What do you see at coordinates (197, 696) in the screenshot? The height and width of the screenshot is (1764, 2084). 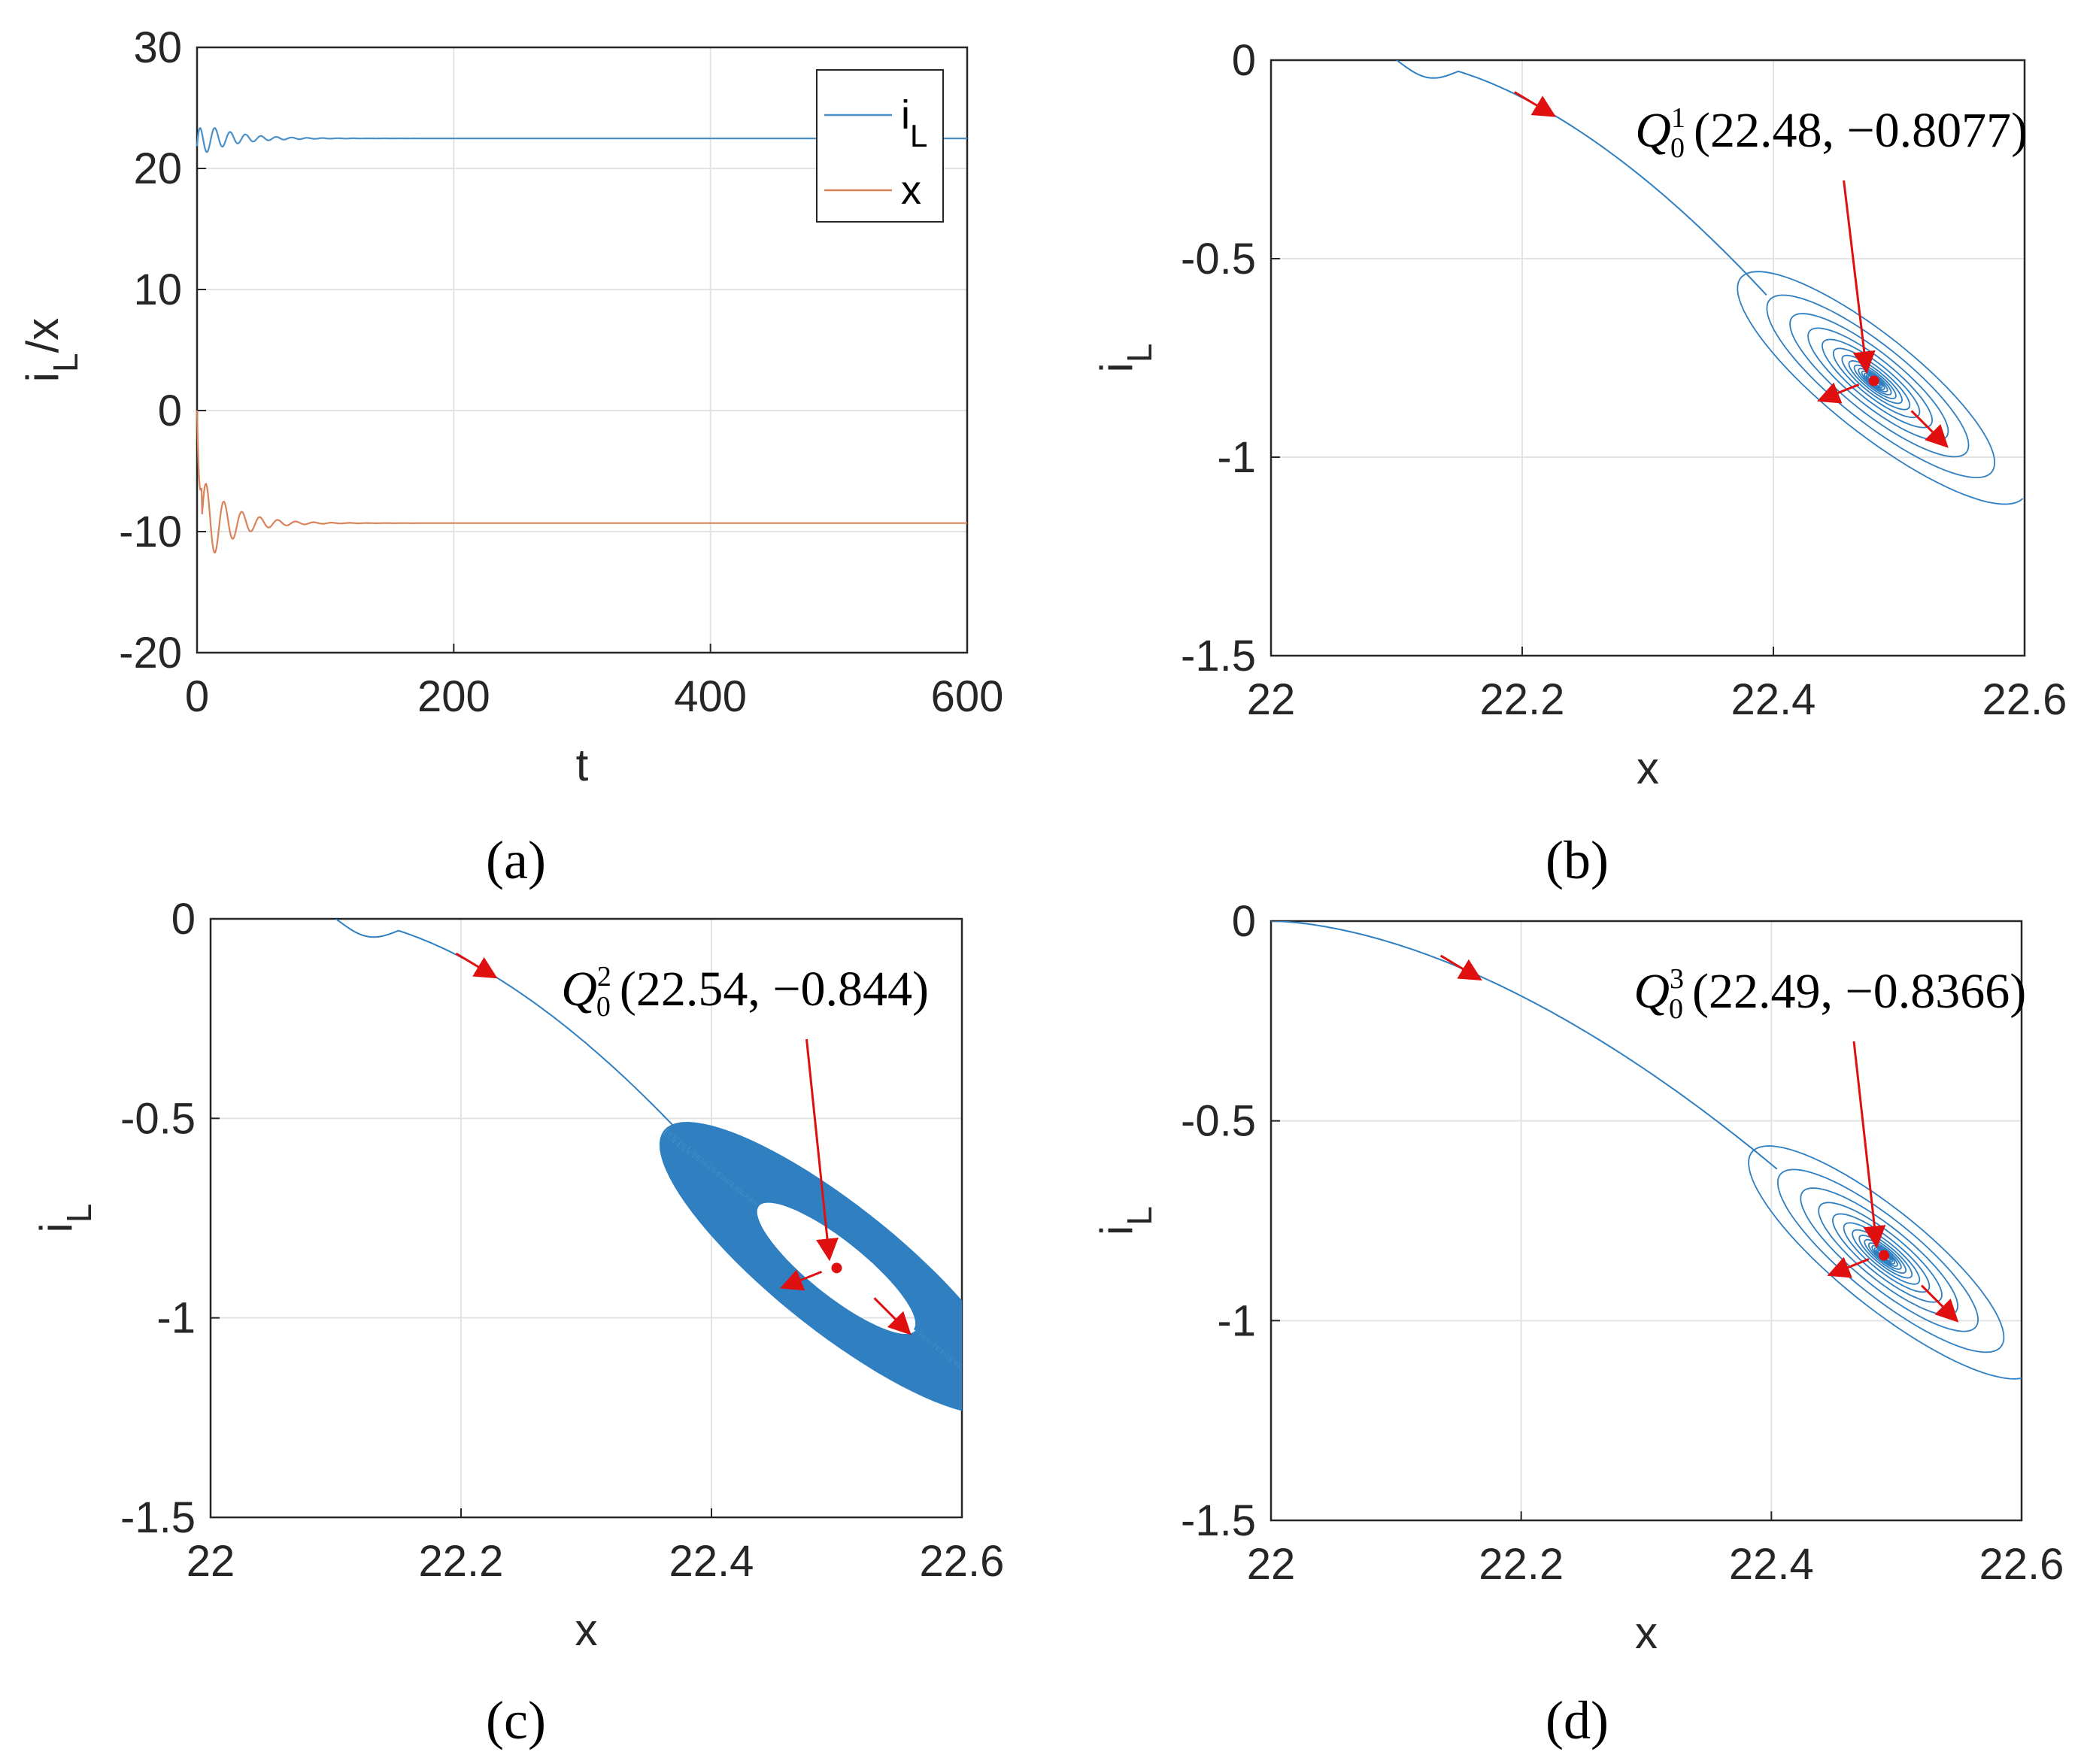 I see `x-tick-label: 0` at bounding box center [197, 696].